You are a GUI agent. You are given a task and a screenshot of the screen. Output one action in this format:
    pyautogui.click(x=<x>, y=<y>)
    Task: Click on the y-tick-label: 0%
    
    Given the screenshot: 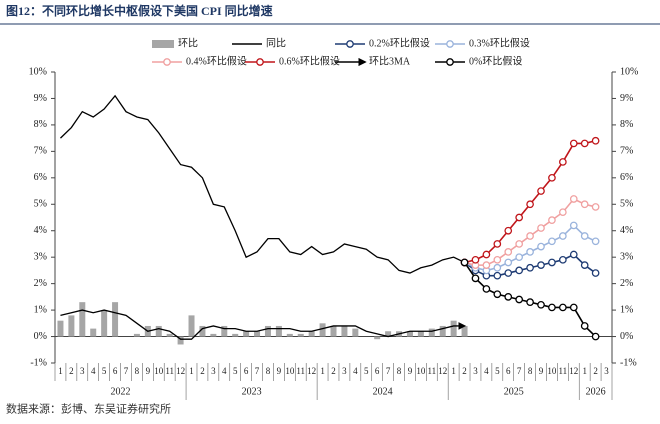 What is the action you would take?
    pyautogui.click(x=40, y=336)
    